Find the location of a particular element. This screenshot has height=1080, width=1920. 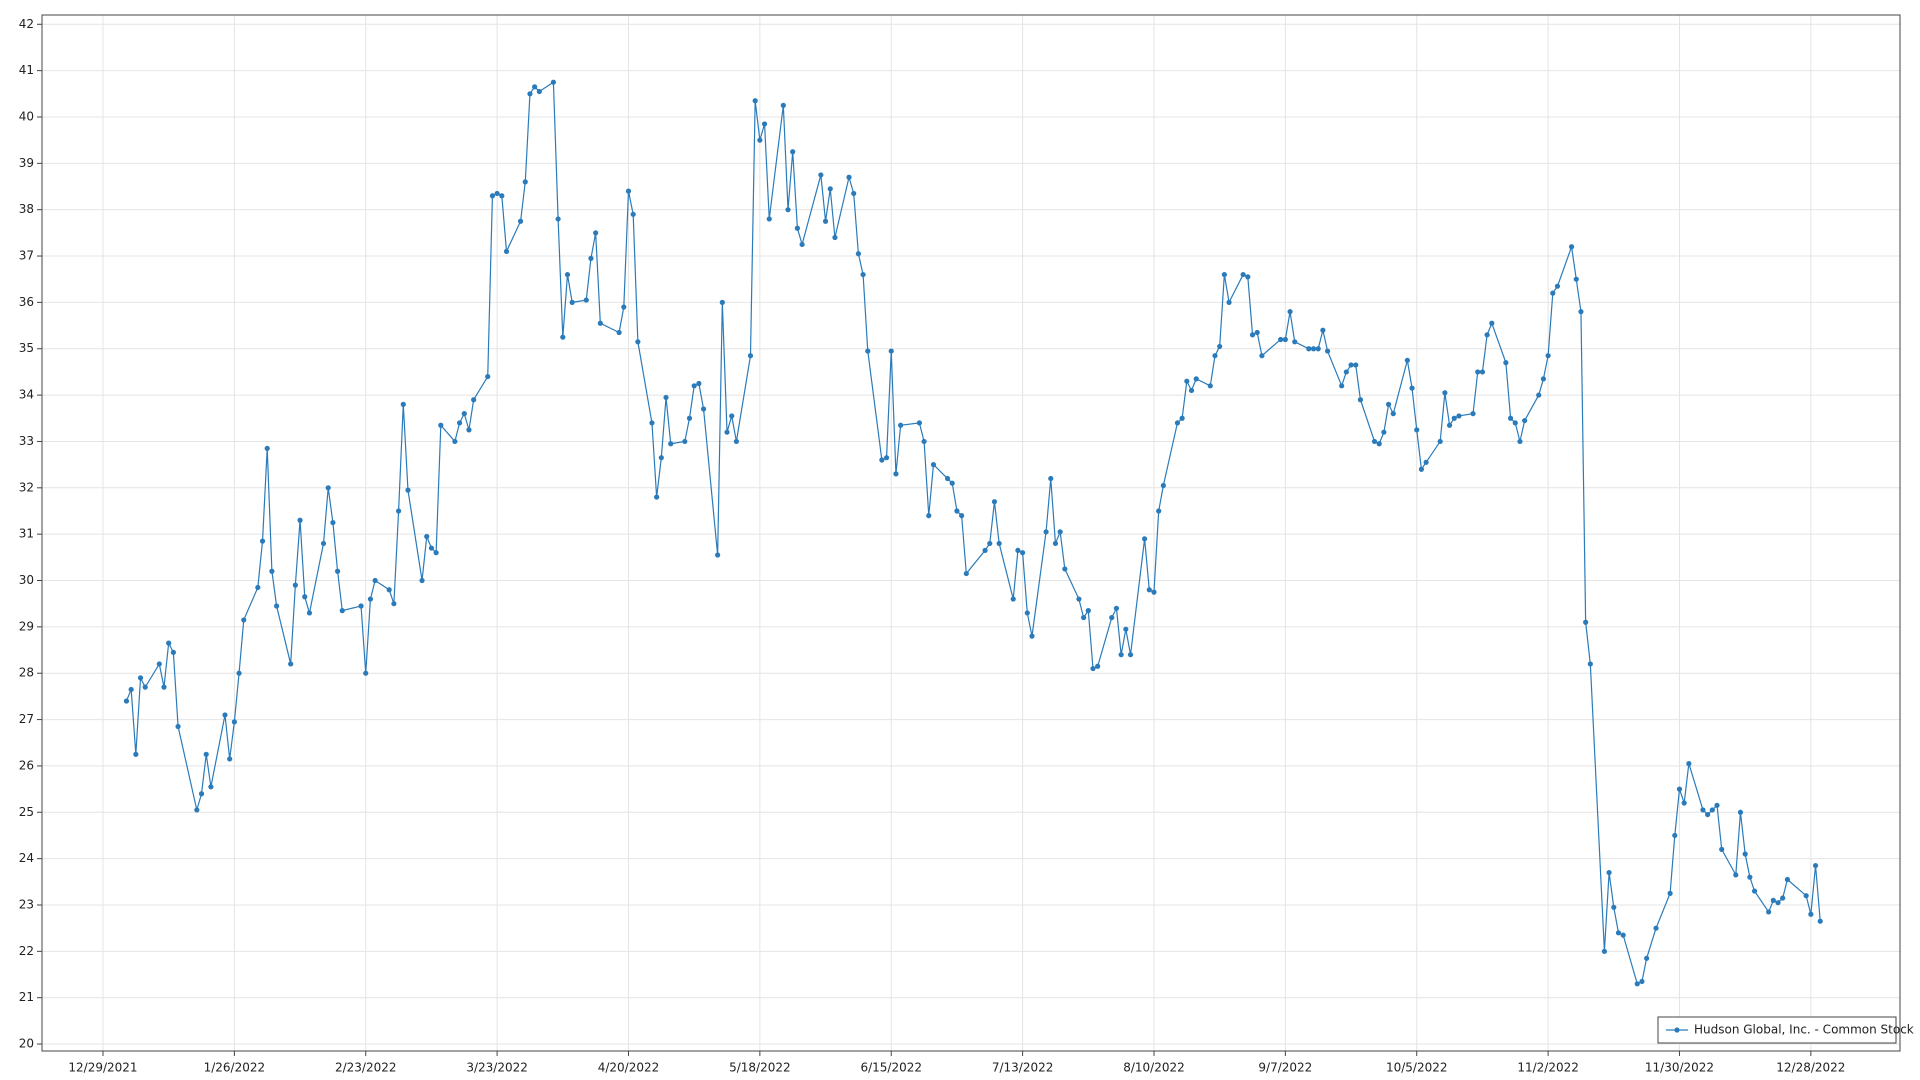

y-tick-label: 38 is located at coordinates (26, 209).